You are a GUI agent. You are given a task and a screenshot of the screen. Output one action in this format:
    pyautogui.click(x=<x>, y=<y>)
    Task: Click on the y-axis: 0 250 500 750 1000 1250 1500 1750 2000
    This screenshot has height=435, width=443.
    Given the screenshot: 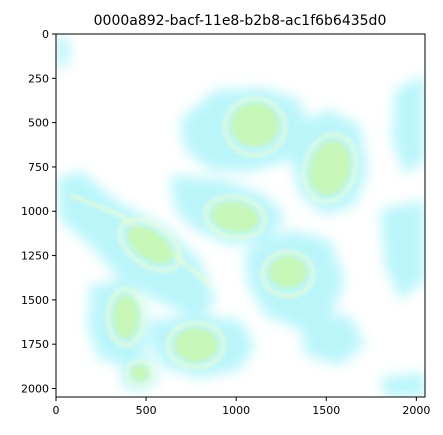 What is the action you would take?
    pyautogui.click(x=38, y=211)
    